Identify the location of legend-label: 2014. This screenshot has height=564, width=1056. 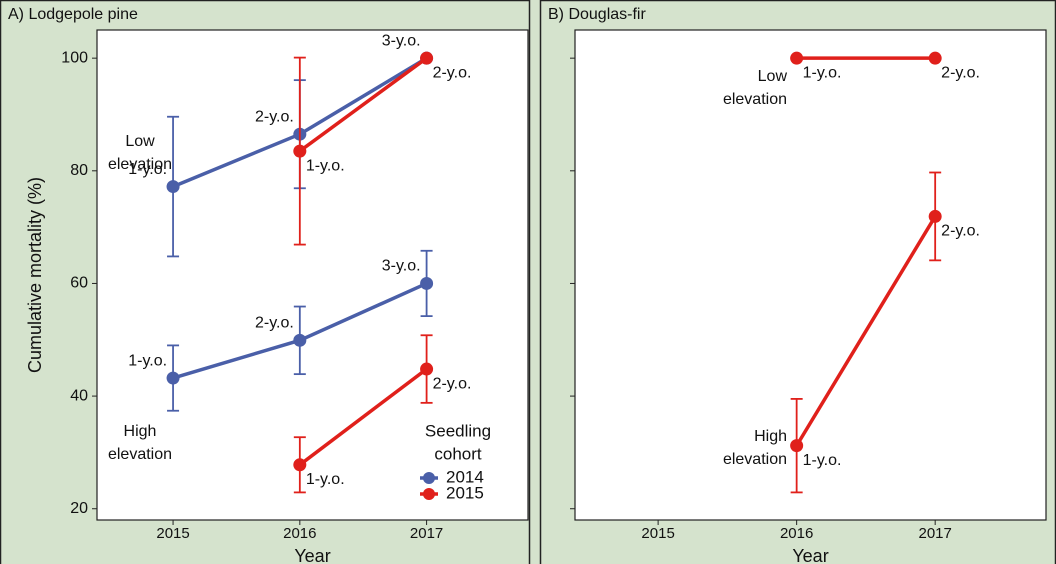
(465, 476).